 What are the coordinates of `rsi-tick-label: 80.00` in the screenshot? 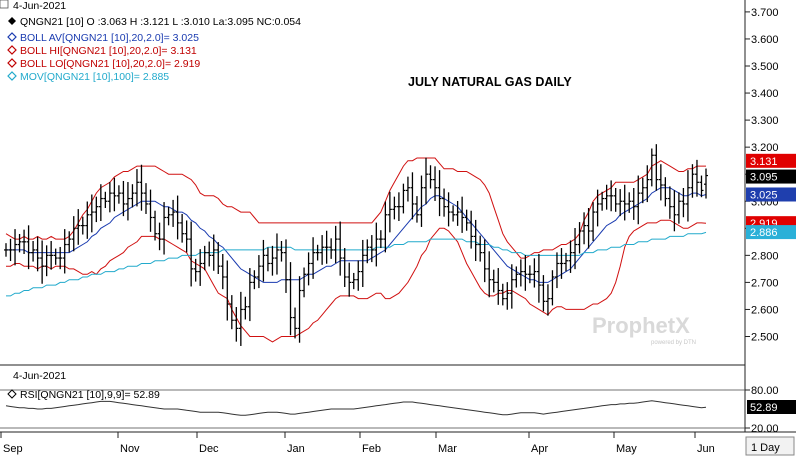 It's located at (765, 391).